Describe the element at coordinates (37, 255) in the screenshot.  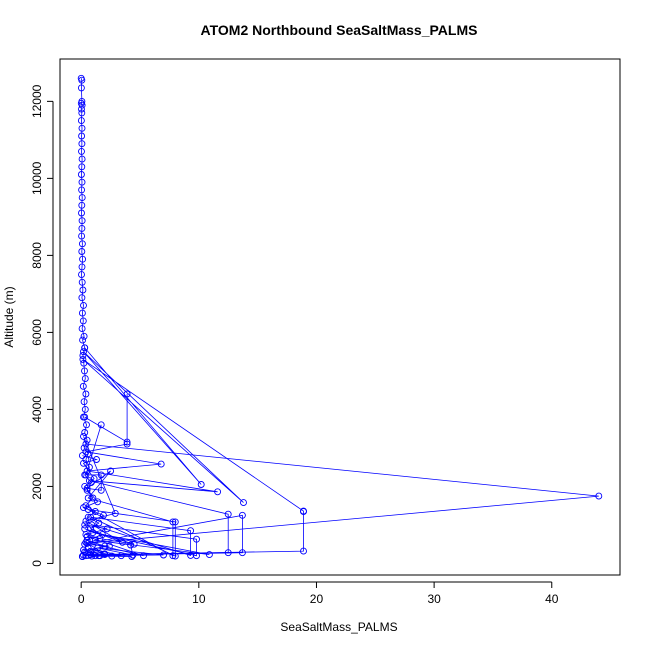
I see `y-tick-label: 8000` at that location.